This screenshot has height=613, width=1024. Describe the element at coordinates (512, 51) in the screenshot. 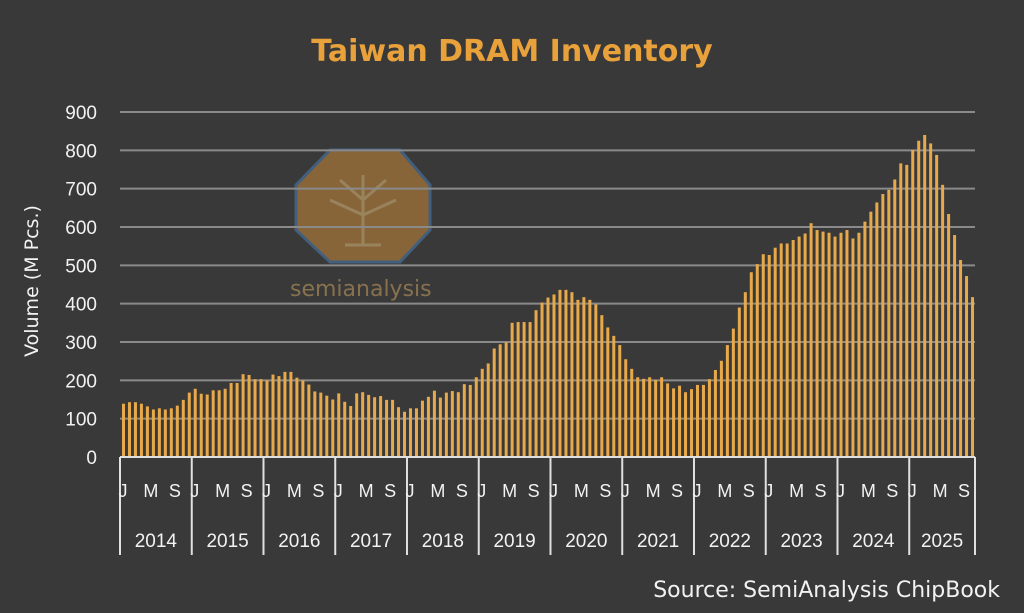

I see `chart-title: Taiwan DRAM Inventory` at that location.